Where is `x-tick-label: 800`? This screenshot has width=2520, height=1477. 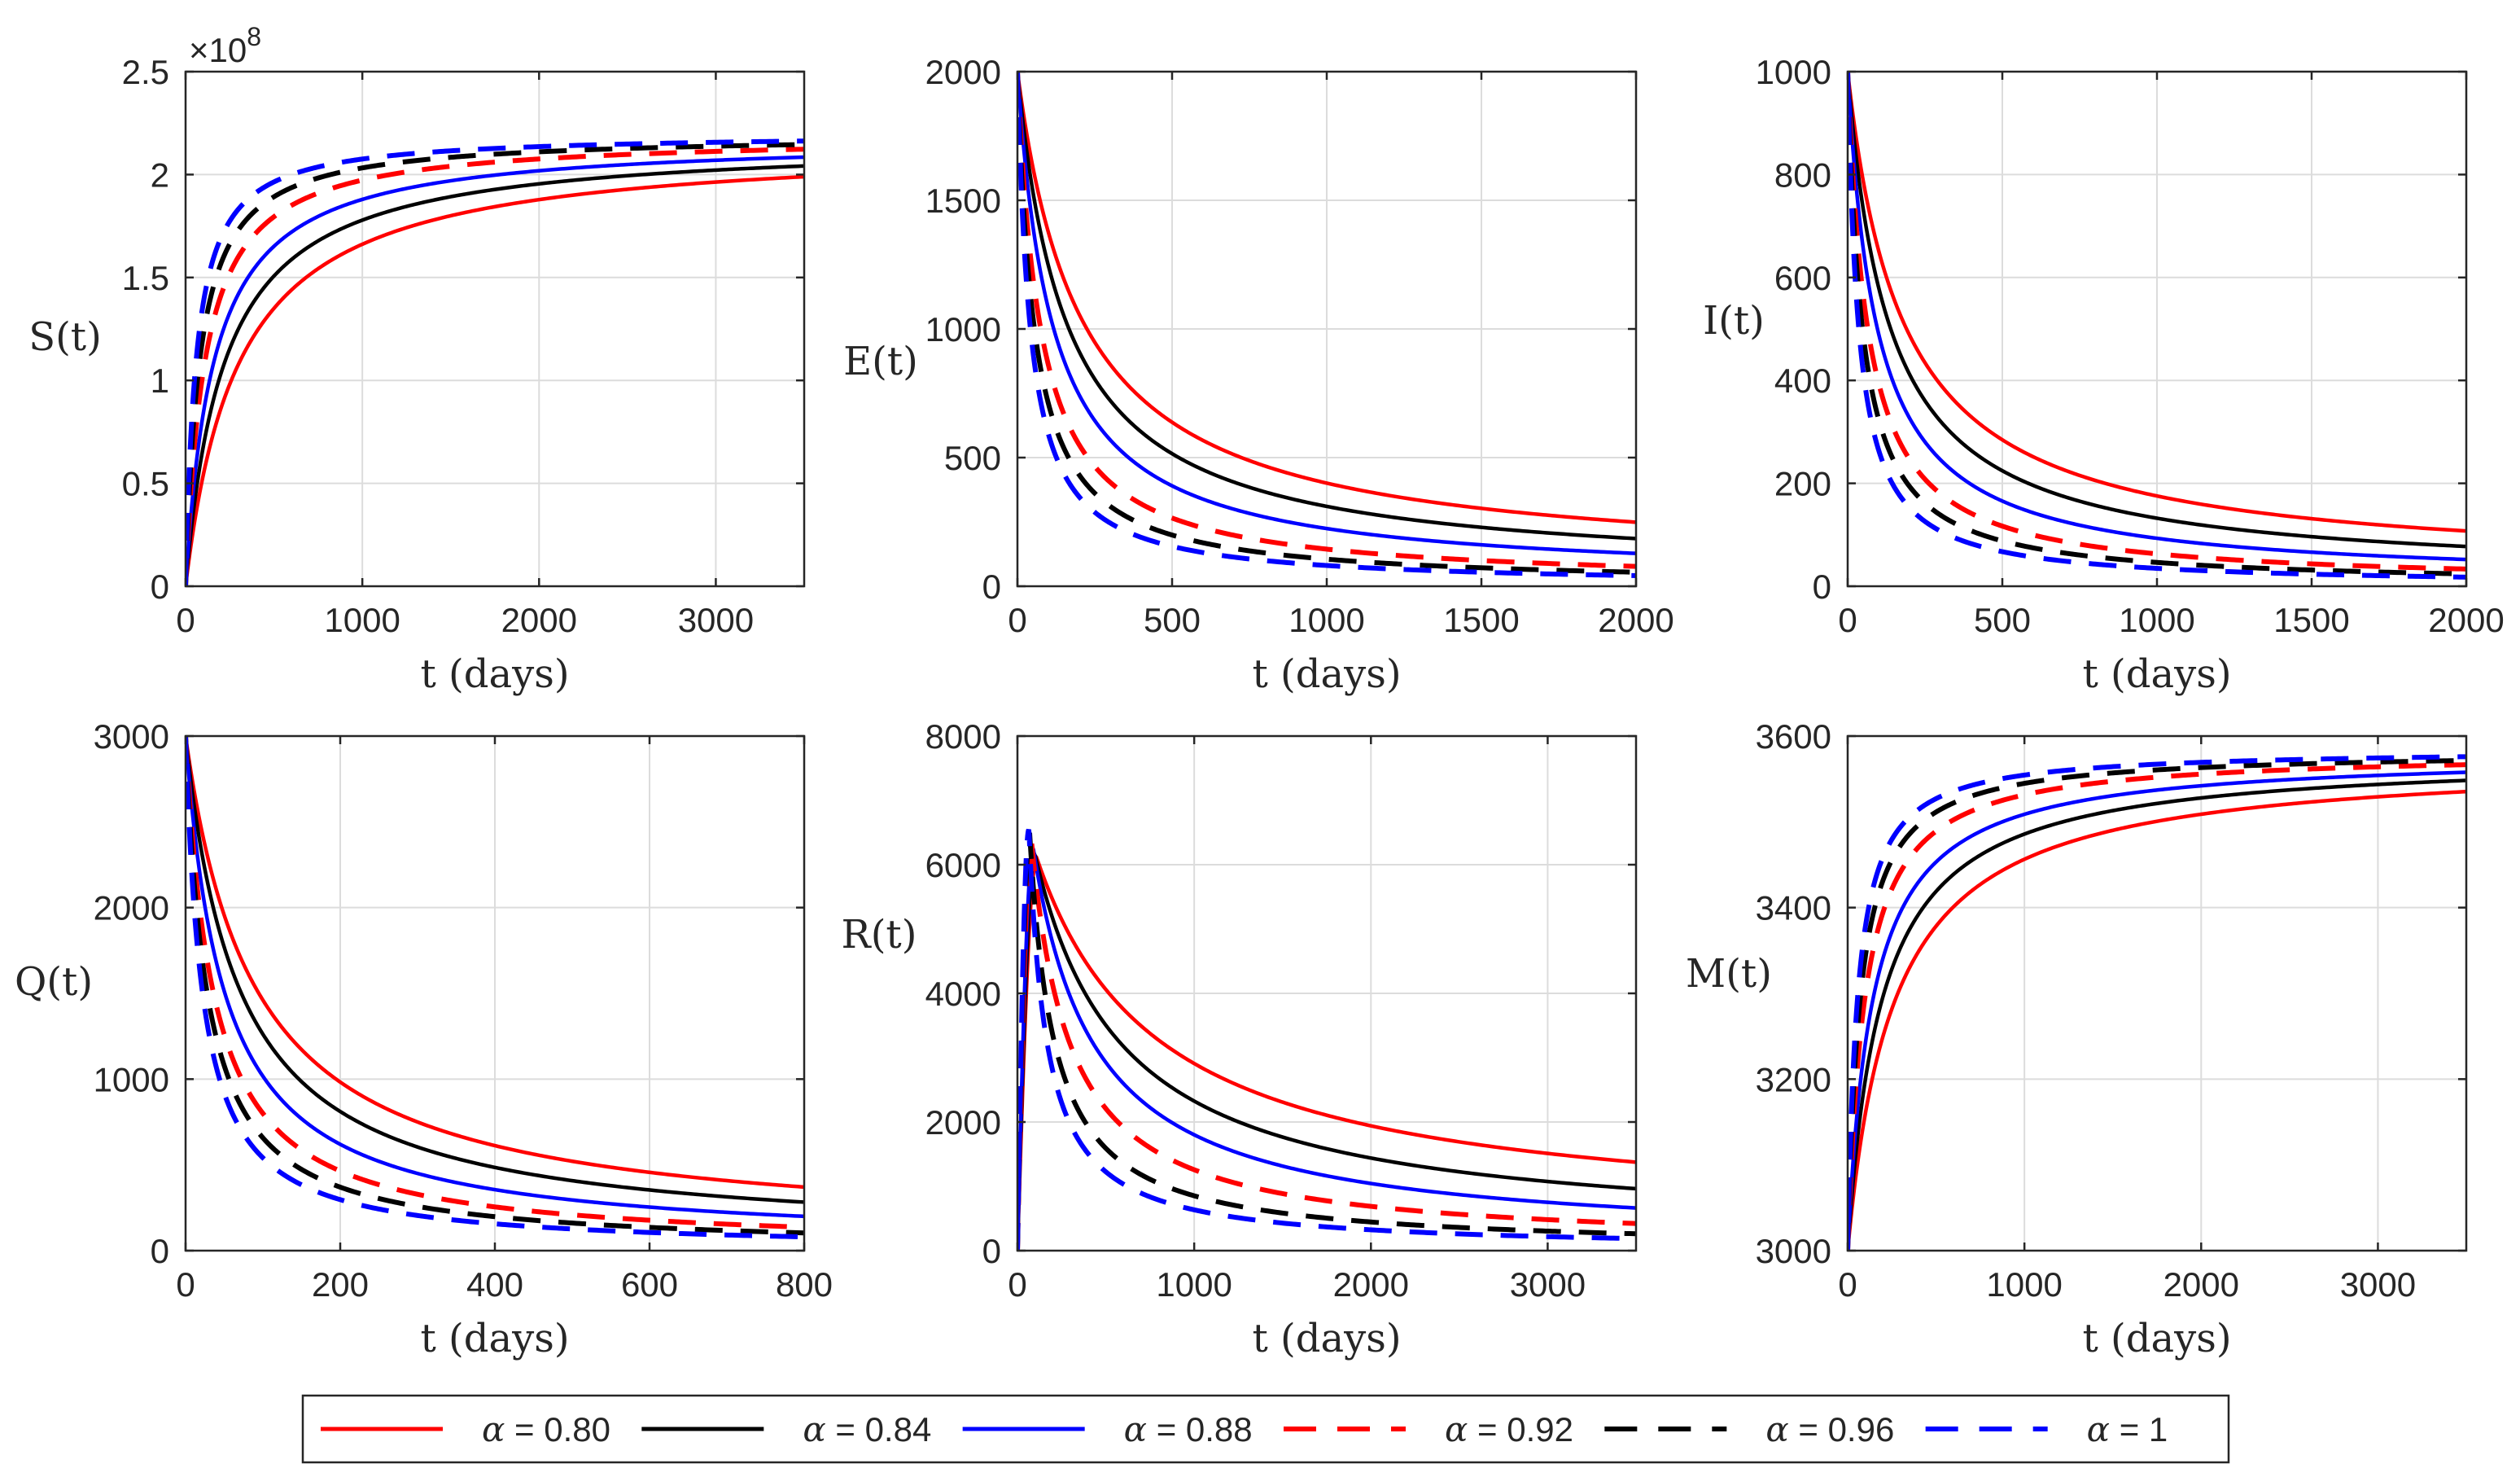
x-tick-label: 800 is located at coordinates (805, 1284).